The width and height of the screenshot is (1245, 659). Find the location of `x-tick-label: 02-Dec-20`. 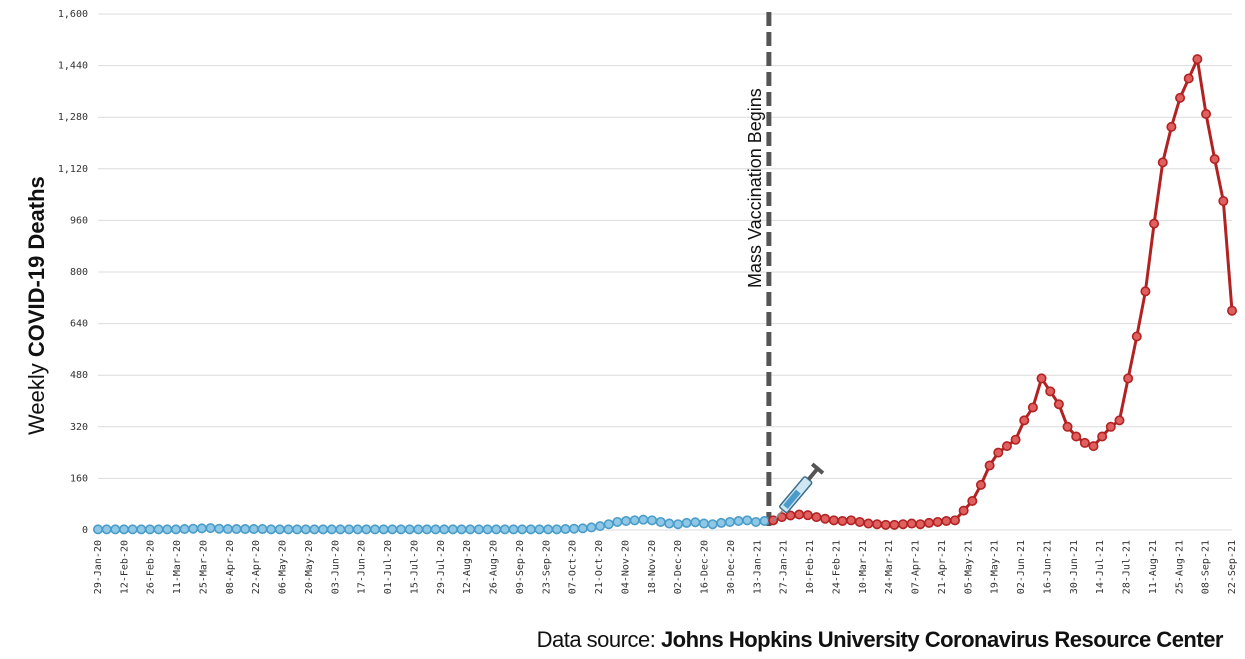

x-tick-label: 02-Dec-20 is located at coordinates (678, 567).